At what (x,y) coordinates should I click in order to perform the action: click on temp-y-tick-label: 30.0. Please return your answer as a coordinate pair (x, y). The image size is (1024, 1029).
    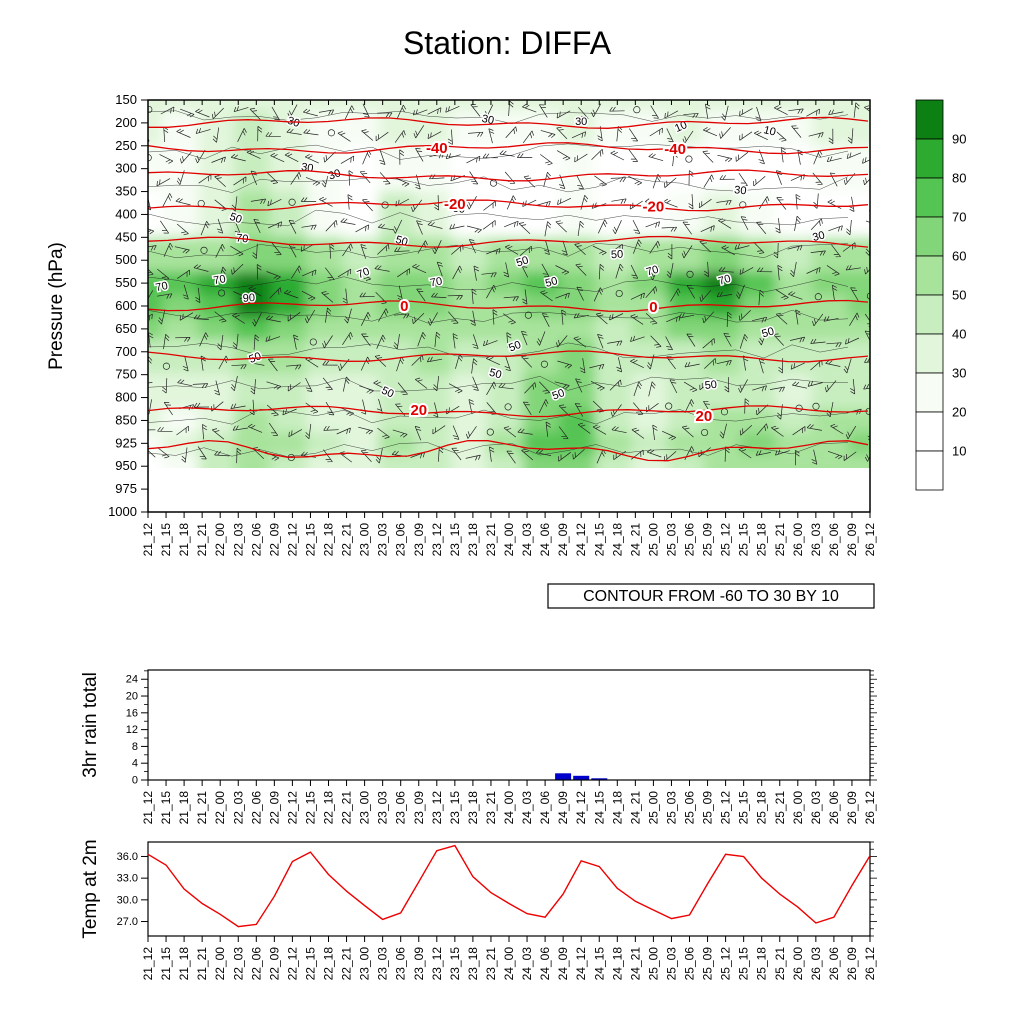
    Looking at the image, I should click on (127, 900).